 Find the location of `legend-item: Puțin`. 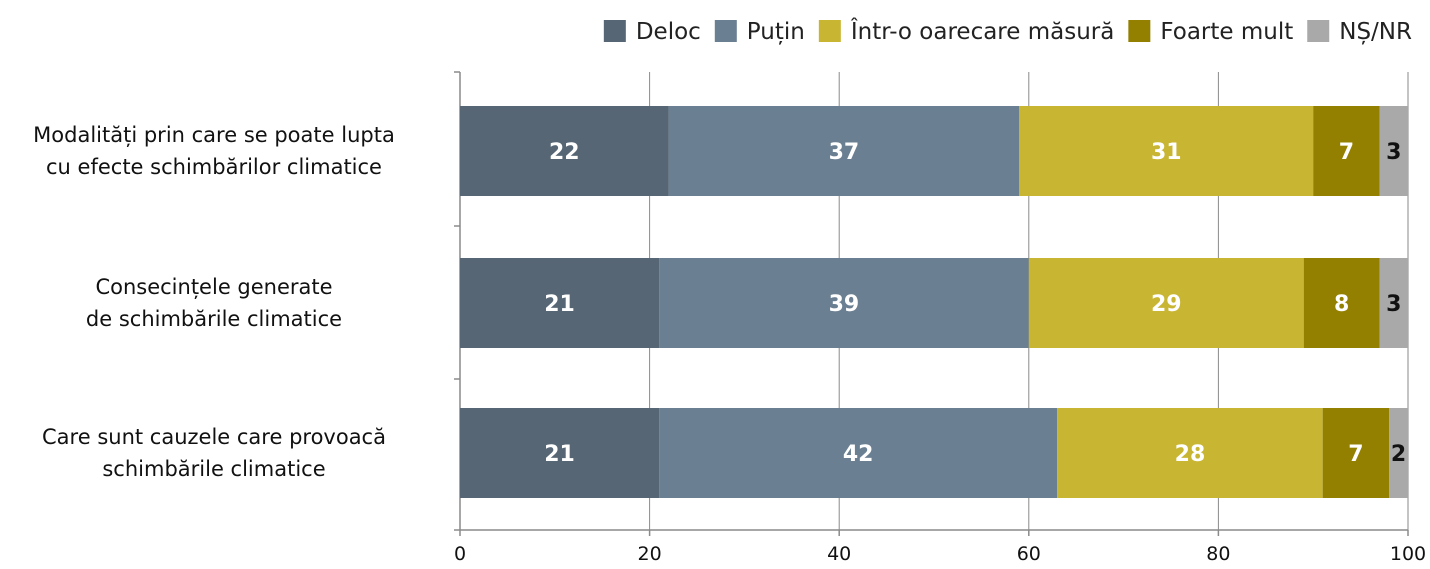

legend-item: Puțin is located at coordinates (759, 32).